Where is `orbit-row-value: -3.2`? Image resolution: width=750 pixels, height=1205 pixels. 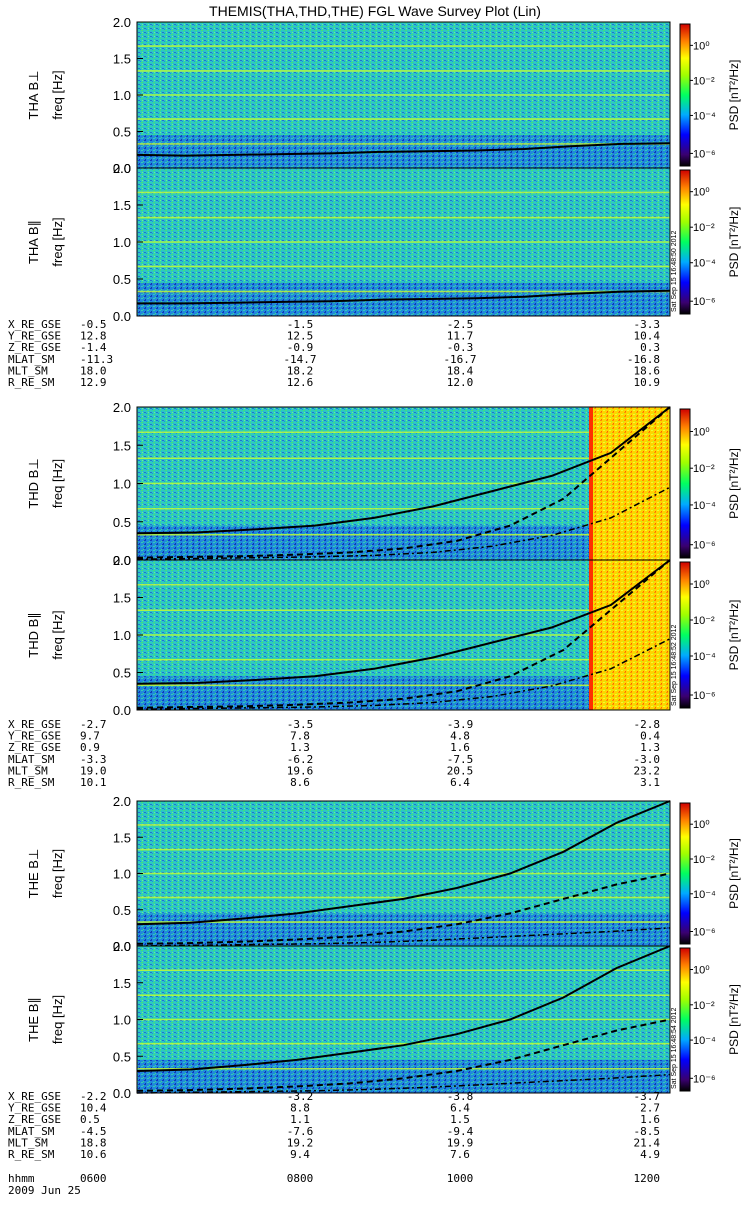 orbit-row-value: -3.2 is located at coordinates (300, 1096).